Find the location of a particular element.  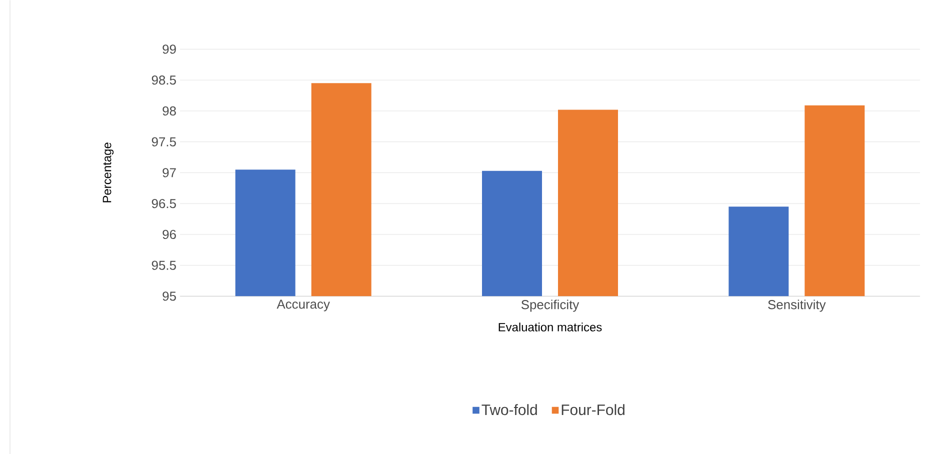

y-tick-label: 96 is located at coordinates (169, 234).